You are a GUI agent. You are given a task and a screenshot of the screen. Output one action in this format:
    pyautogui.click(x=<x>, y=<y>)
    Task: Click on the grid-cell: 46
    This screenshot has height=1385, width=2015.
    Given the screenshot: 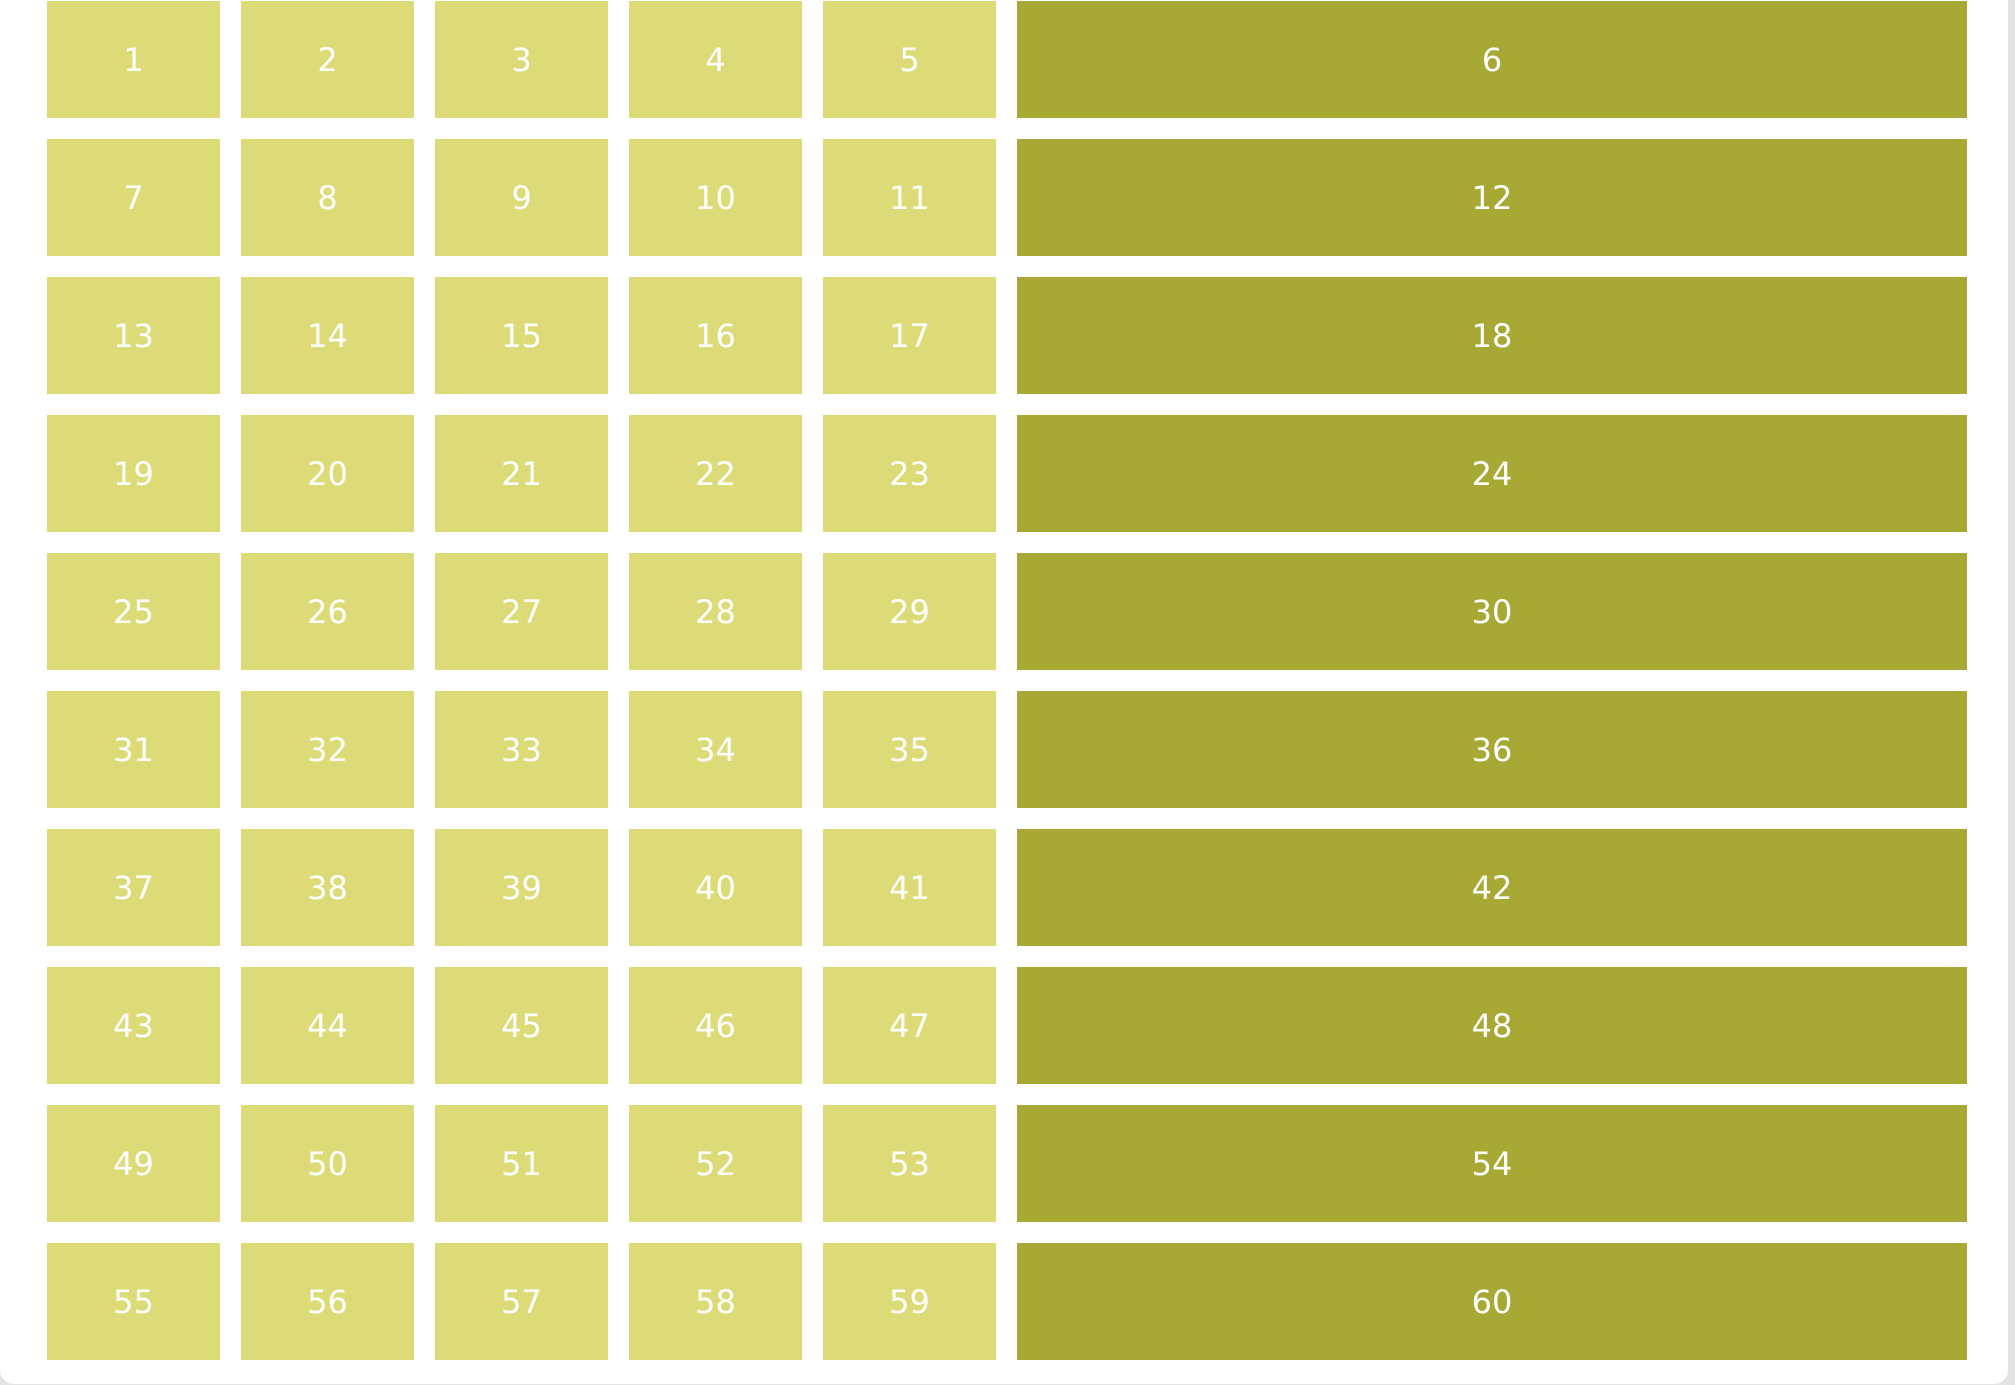 What is the action you would take?
    pyautogui.click(x=715, y=1025)
    